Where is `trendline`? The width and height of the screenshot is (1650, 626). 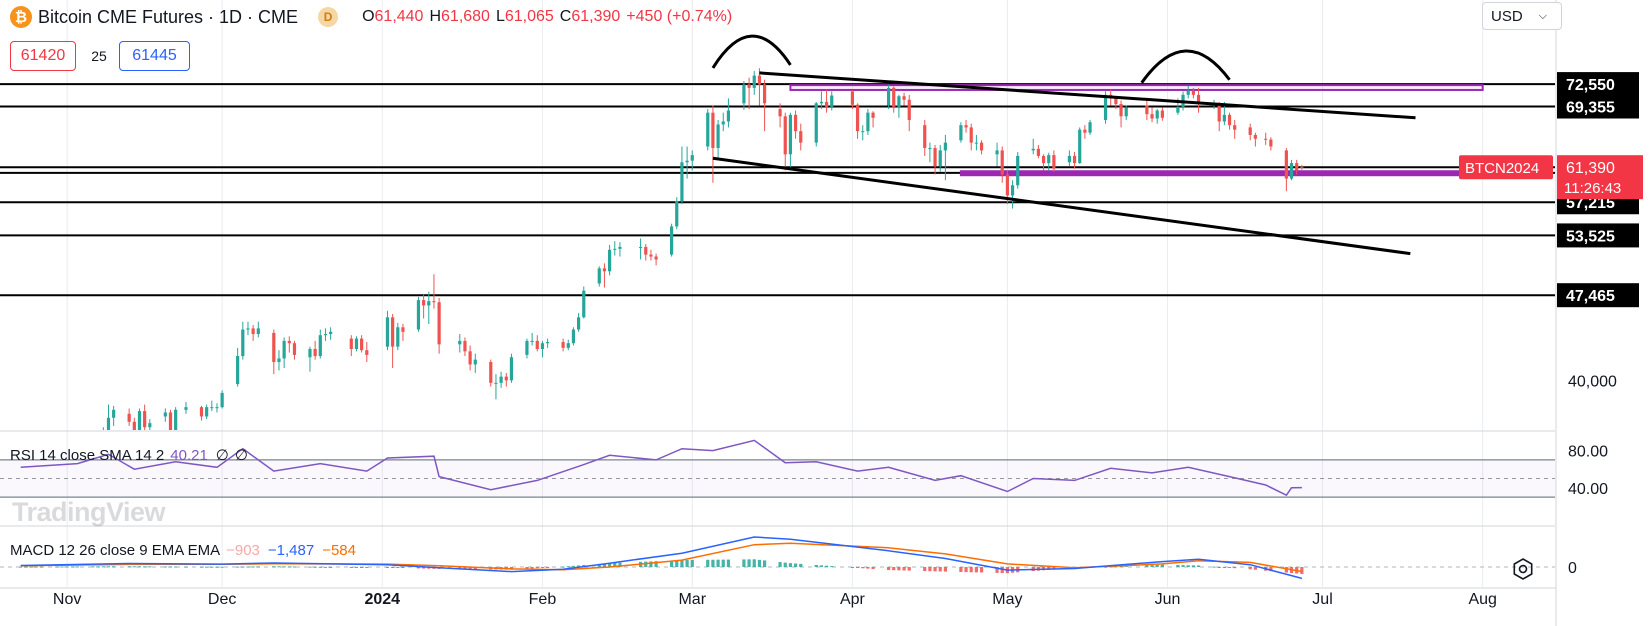
trendline is located at coordinates (1061, 206).